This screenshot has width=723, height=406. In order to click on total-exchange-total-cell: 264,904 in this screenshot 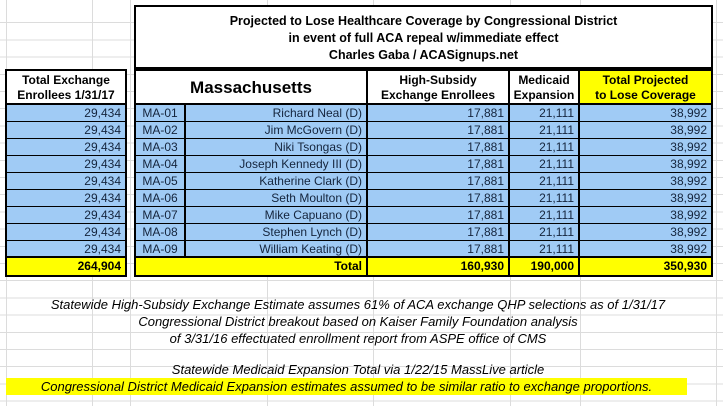, I will do `click(66, 266)`.